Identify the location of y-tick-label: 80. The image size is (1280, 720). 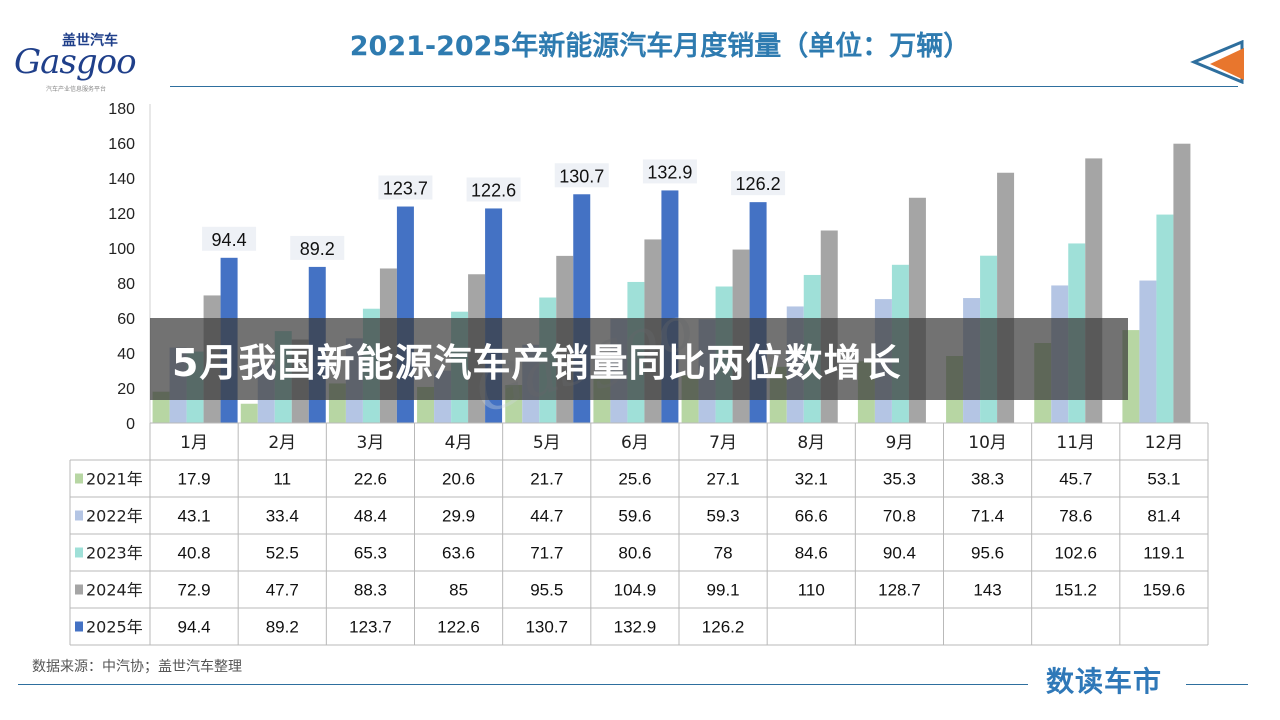
(126, 284).